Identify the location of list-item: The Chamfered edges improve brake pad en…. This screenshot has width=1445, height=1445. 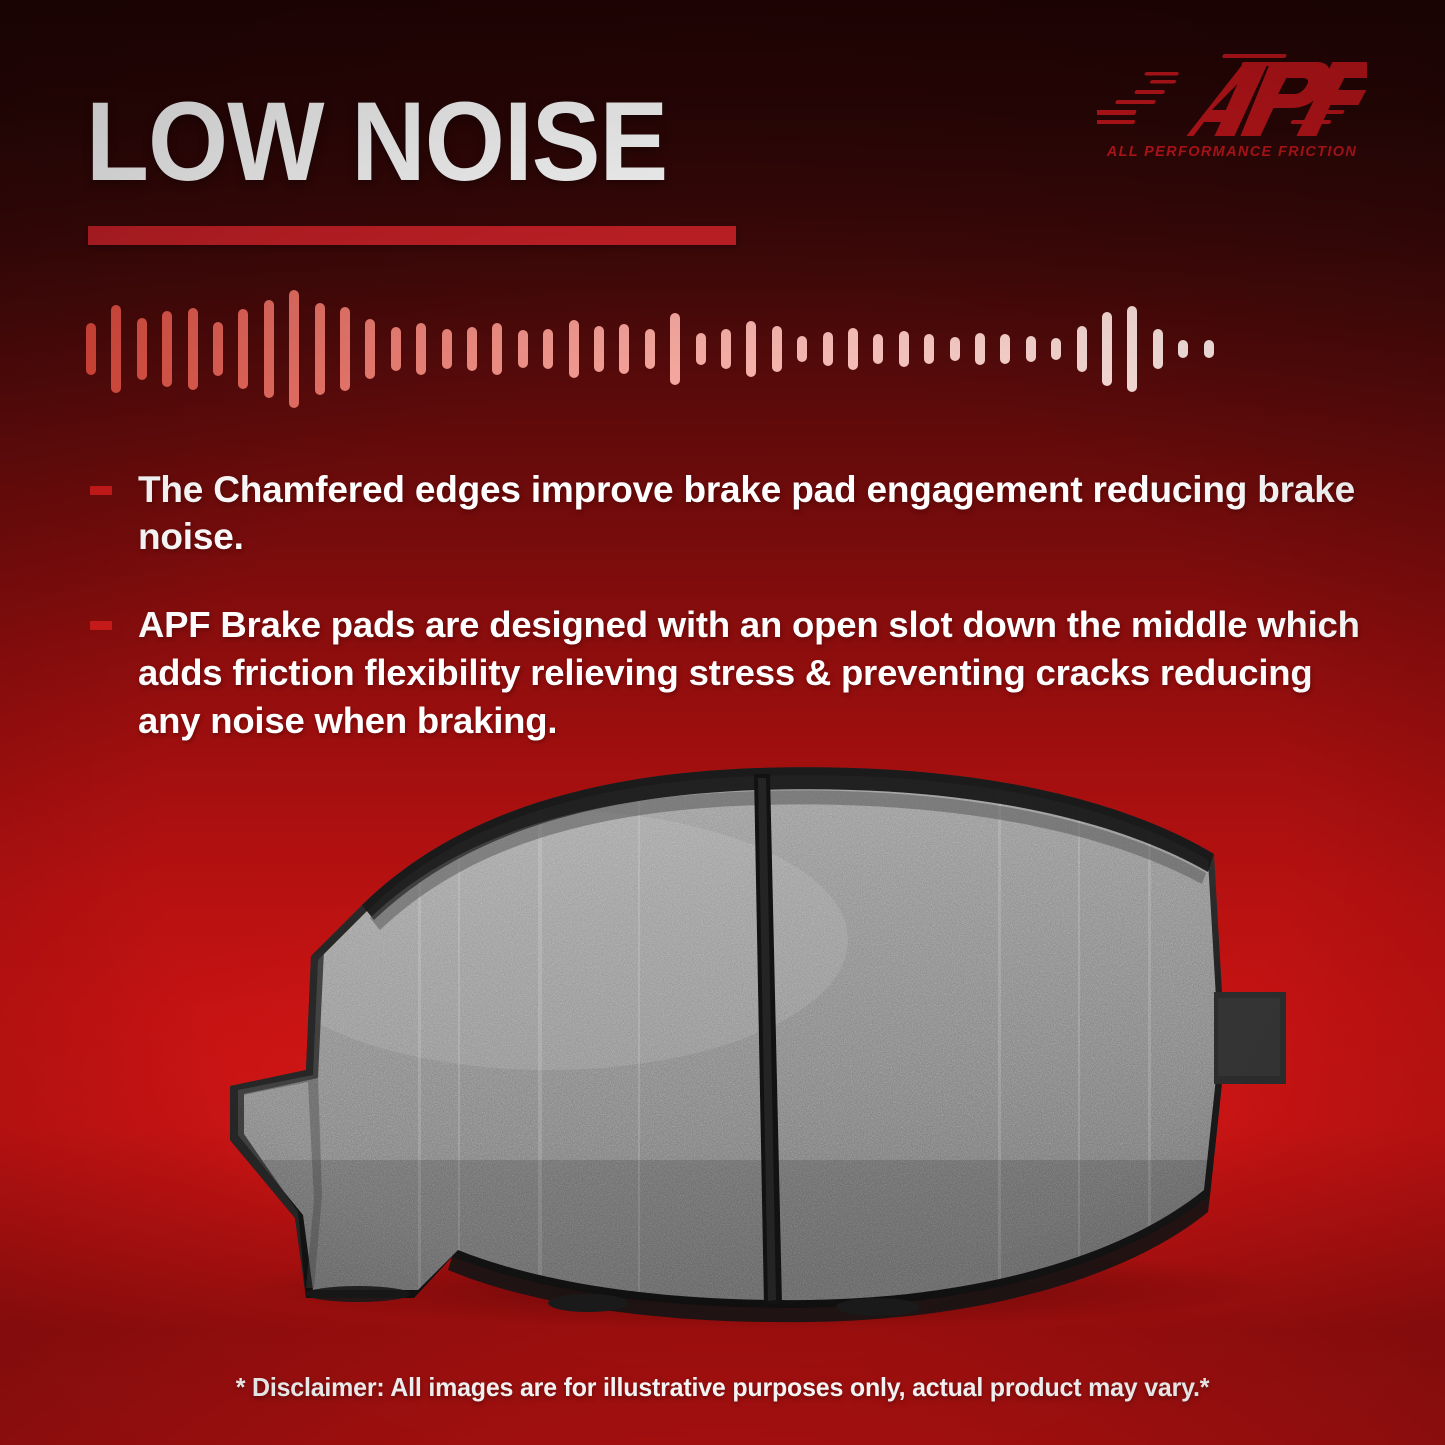
(731, 513).